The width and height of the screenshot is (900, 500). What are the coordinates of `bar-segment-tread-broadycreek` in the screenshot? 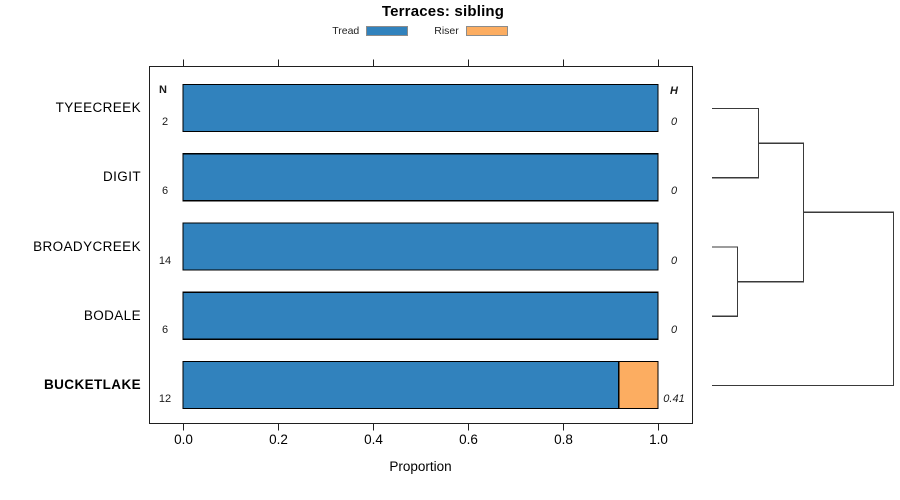 It's located at (420, 246).